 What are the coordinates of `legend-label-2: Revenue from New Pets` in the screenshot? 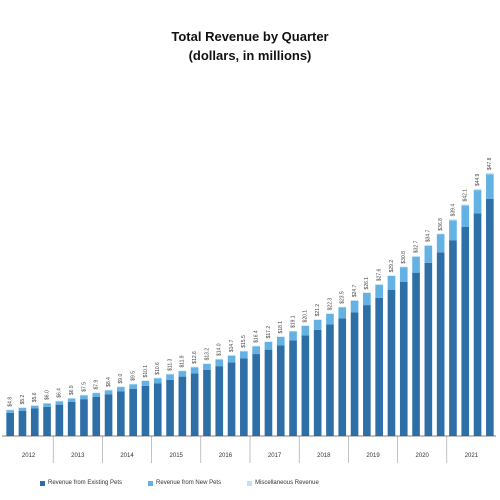 It's located at (189, 483).